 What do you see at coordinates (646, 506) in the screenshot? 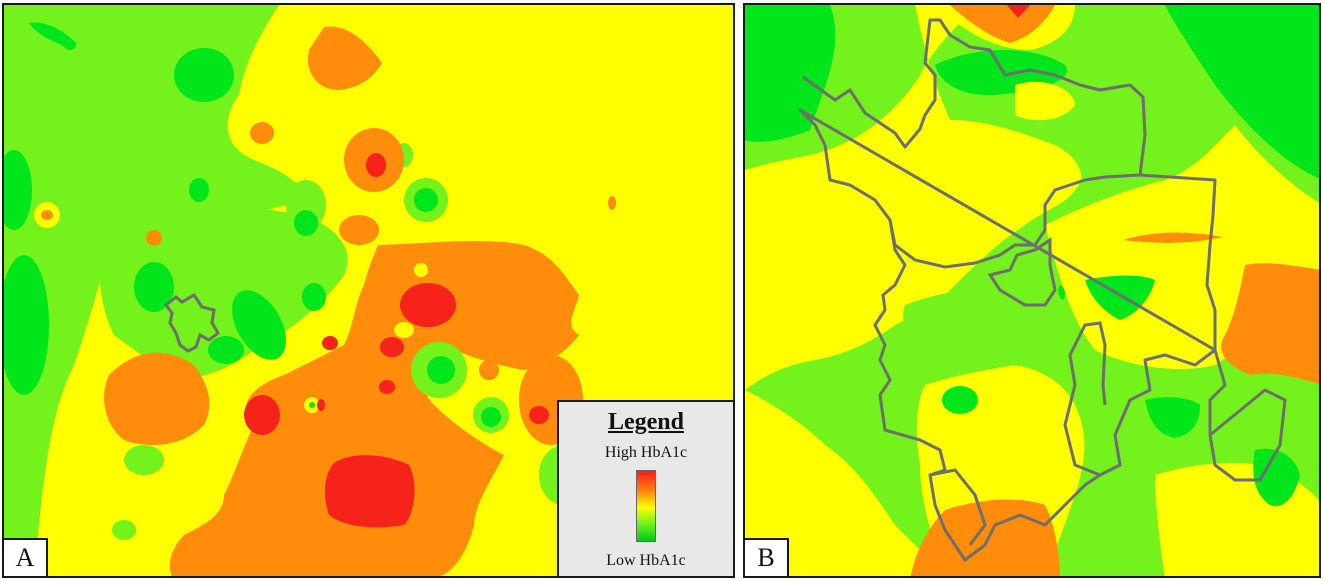
I see `legend-gradient-bar` at bounding box center [646, 506].